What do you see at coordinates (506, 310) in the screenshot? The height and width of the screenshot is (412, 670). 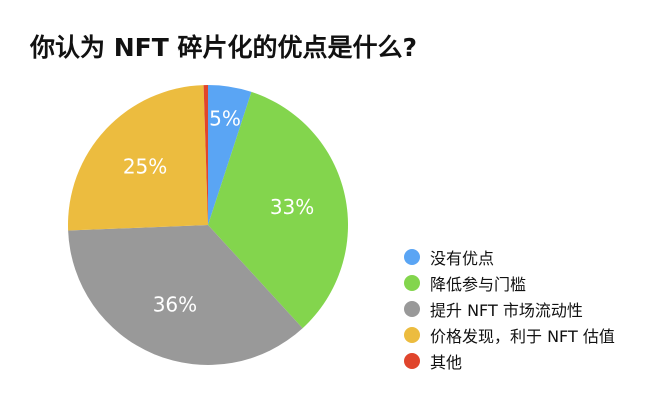 I see `legend-label: 提升 NFT 市场流动性` at bounding box center [506, 310].